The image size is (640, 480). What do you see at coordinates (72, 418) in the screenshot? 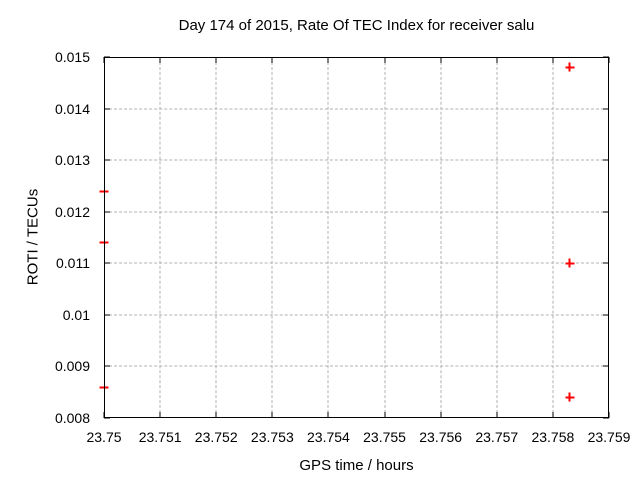
I see `y-tick-label: 0.008` at bounding box center [72, 418].